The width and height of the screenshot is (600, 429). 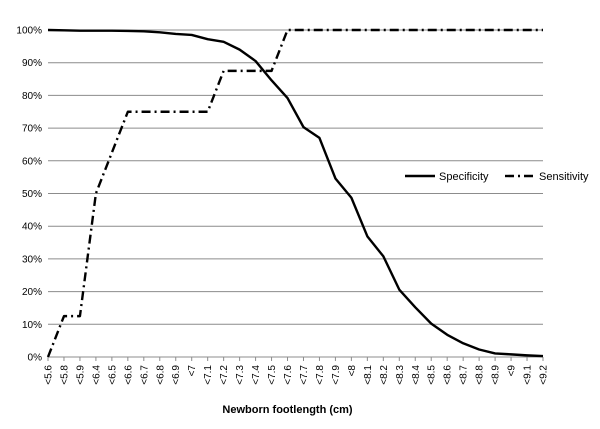 What do you see at coordinates (32, 96) in the screenshot?
I see `y-tick-label: 80%` at bounding box center [32, 96].